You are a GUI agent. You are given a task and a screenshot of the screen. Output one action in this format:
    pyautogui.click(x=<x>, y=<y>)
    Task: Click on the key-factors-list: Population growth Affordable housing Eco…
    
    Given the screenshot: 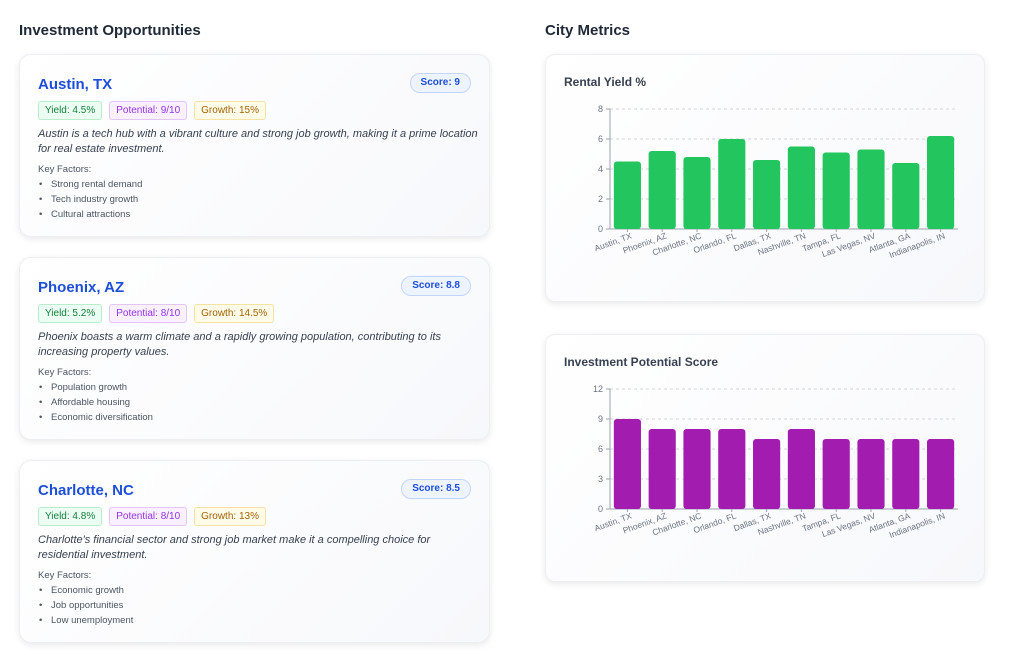 What is the action you would take?
    pyautogui.click(x=95, y=402)
    